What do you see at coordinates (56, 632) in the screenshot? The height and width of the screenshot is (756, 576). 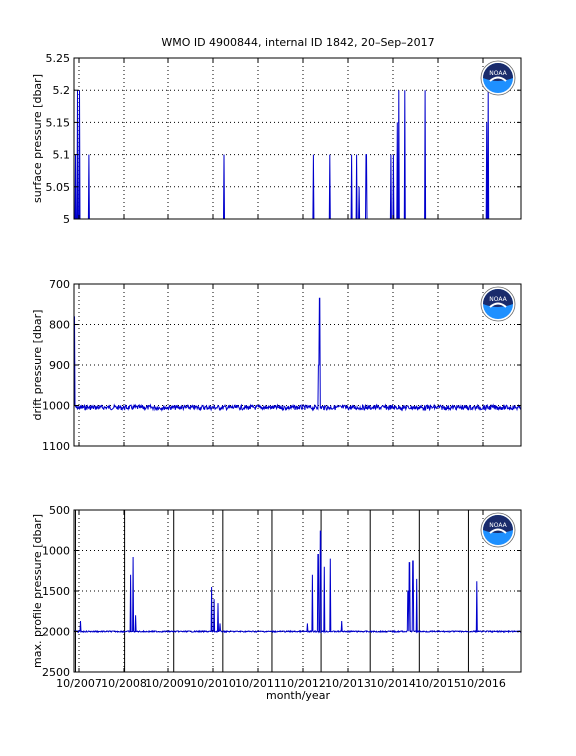 I see `y-tick-label: 2000` at bounding box center [56, 632].